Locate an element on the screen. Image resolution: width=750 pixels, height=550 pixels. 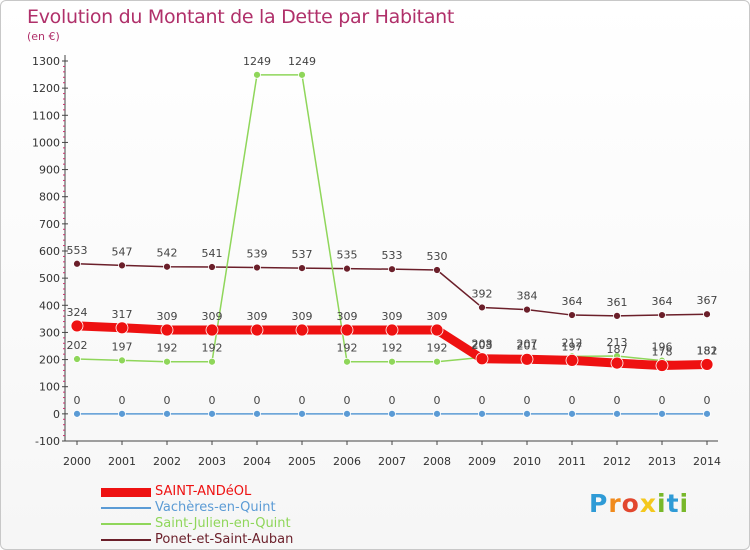
data-label: 203 is located at coordinates (482, 345).